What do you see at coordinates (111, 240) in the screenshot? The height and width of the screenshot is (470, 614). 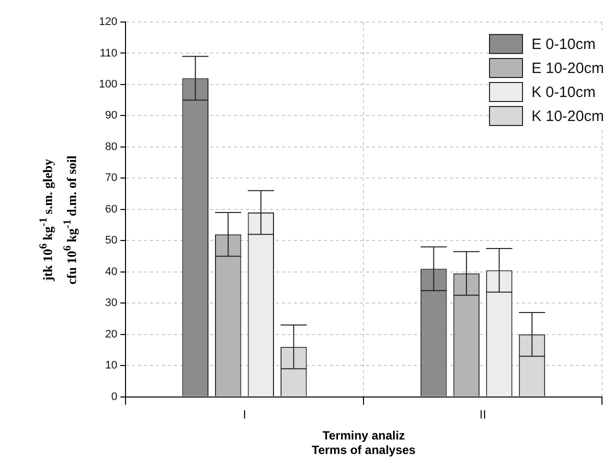 I see `y-tick-label: 50` at bounding box center [111, 240].